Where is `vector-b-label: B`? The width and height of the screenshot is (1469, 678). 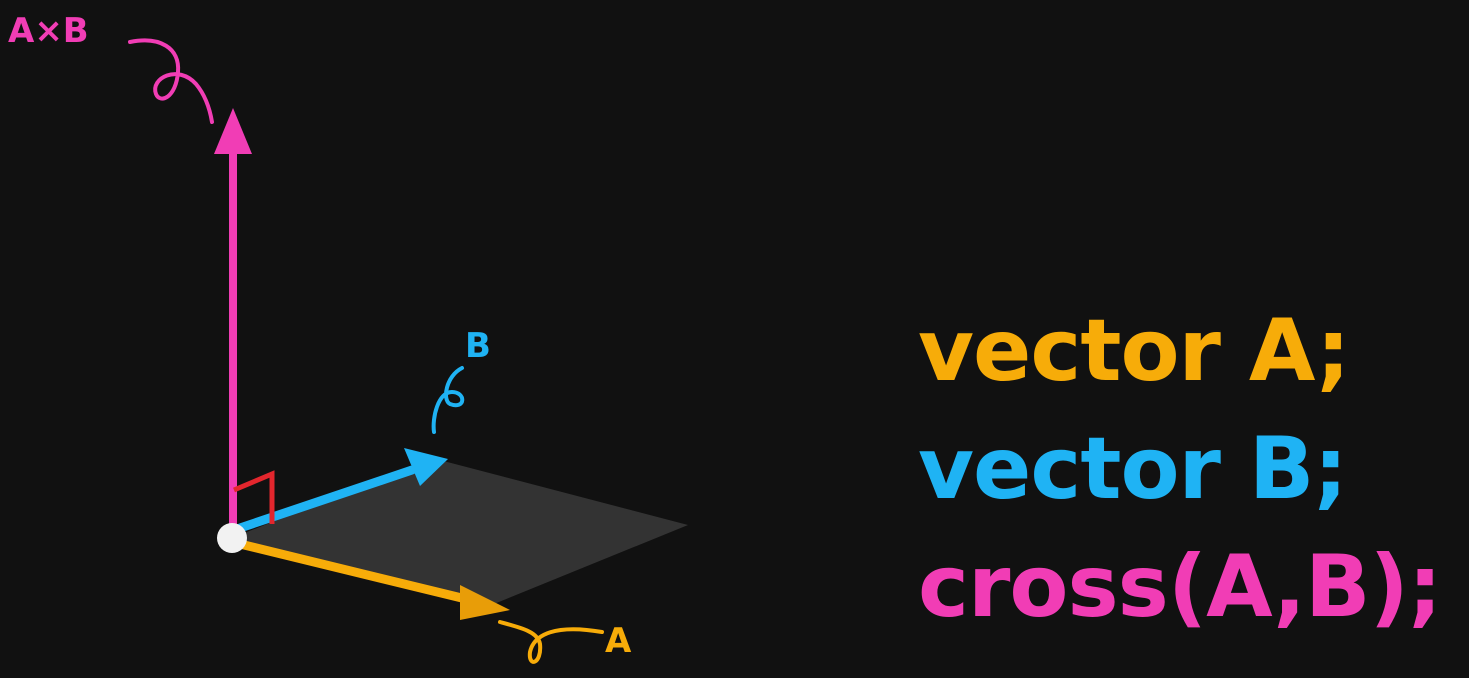 vector-b-label: B is located at coordinates (478, 346).